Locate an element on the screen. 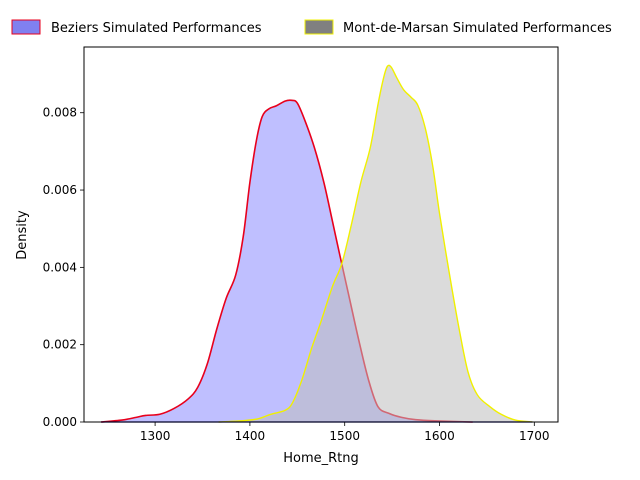  legend-swatch-beziers is located at coordinates (26, 27).